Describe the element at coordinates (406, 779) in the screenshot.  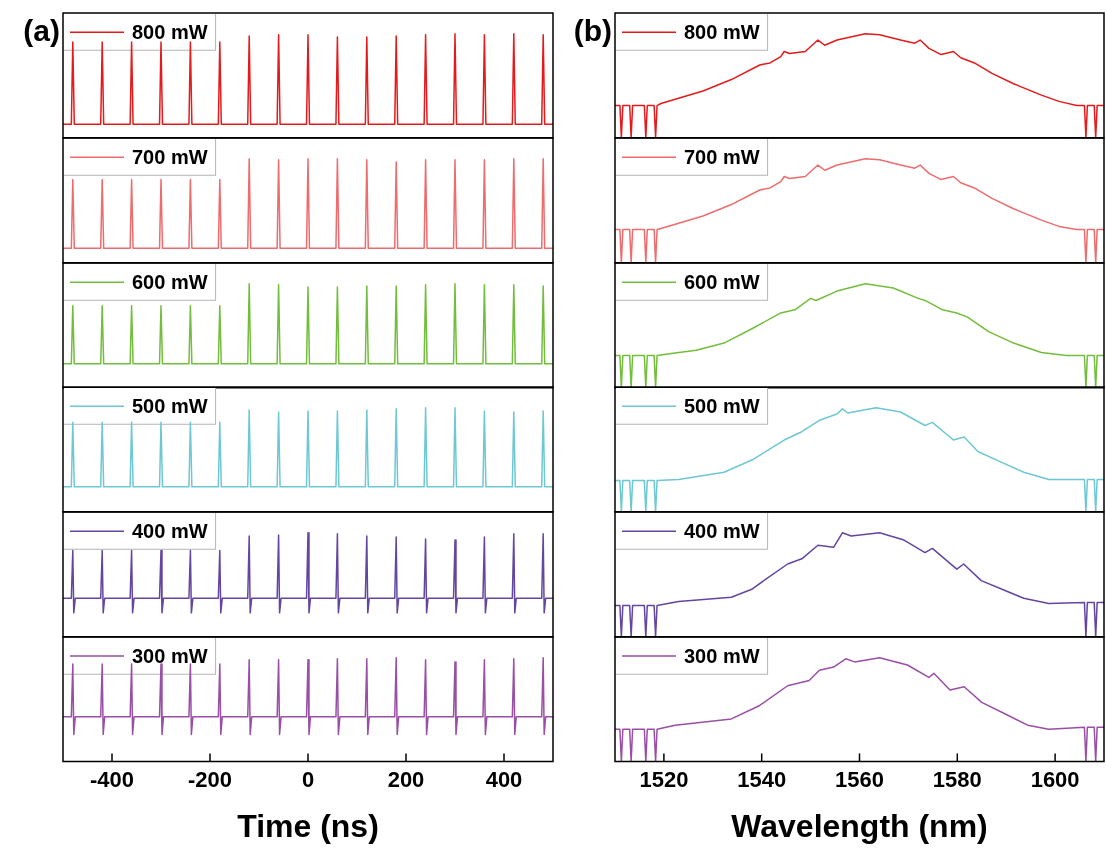
I see `x-tick-label: 200` at that location.